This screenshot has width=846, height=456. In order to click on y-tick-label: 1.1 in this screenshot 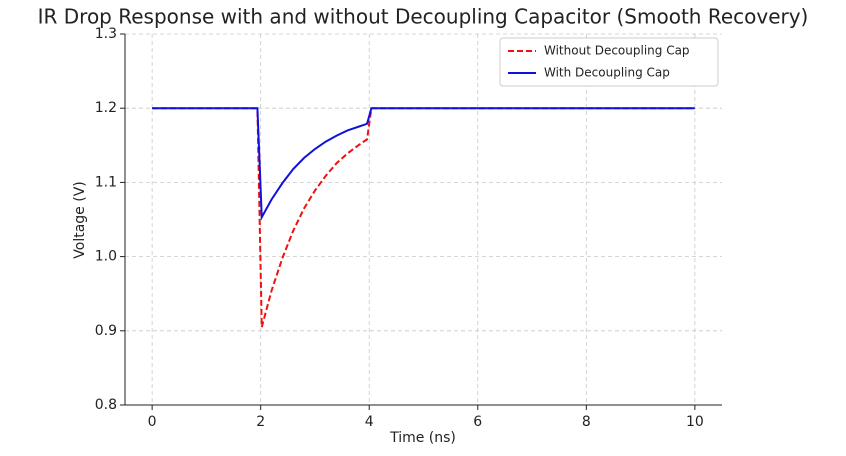, I will do `click(106, 182)`.